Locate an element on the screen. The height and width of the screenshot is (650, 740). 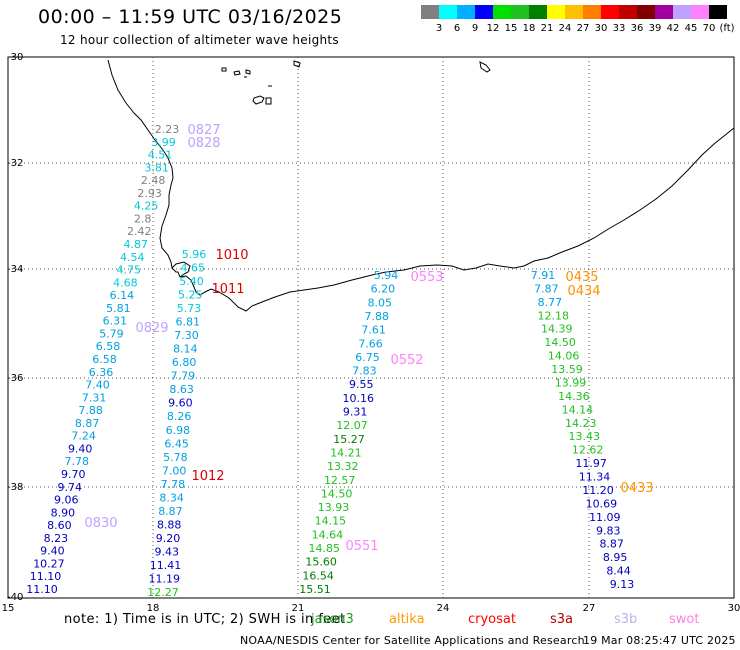
wave-height-value: 6.20 is located at coordinates (383, 289).